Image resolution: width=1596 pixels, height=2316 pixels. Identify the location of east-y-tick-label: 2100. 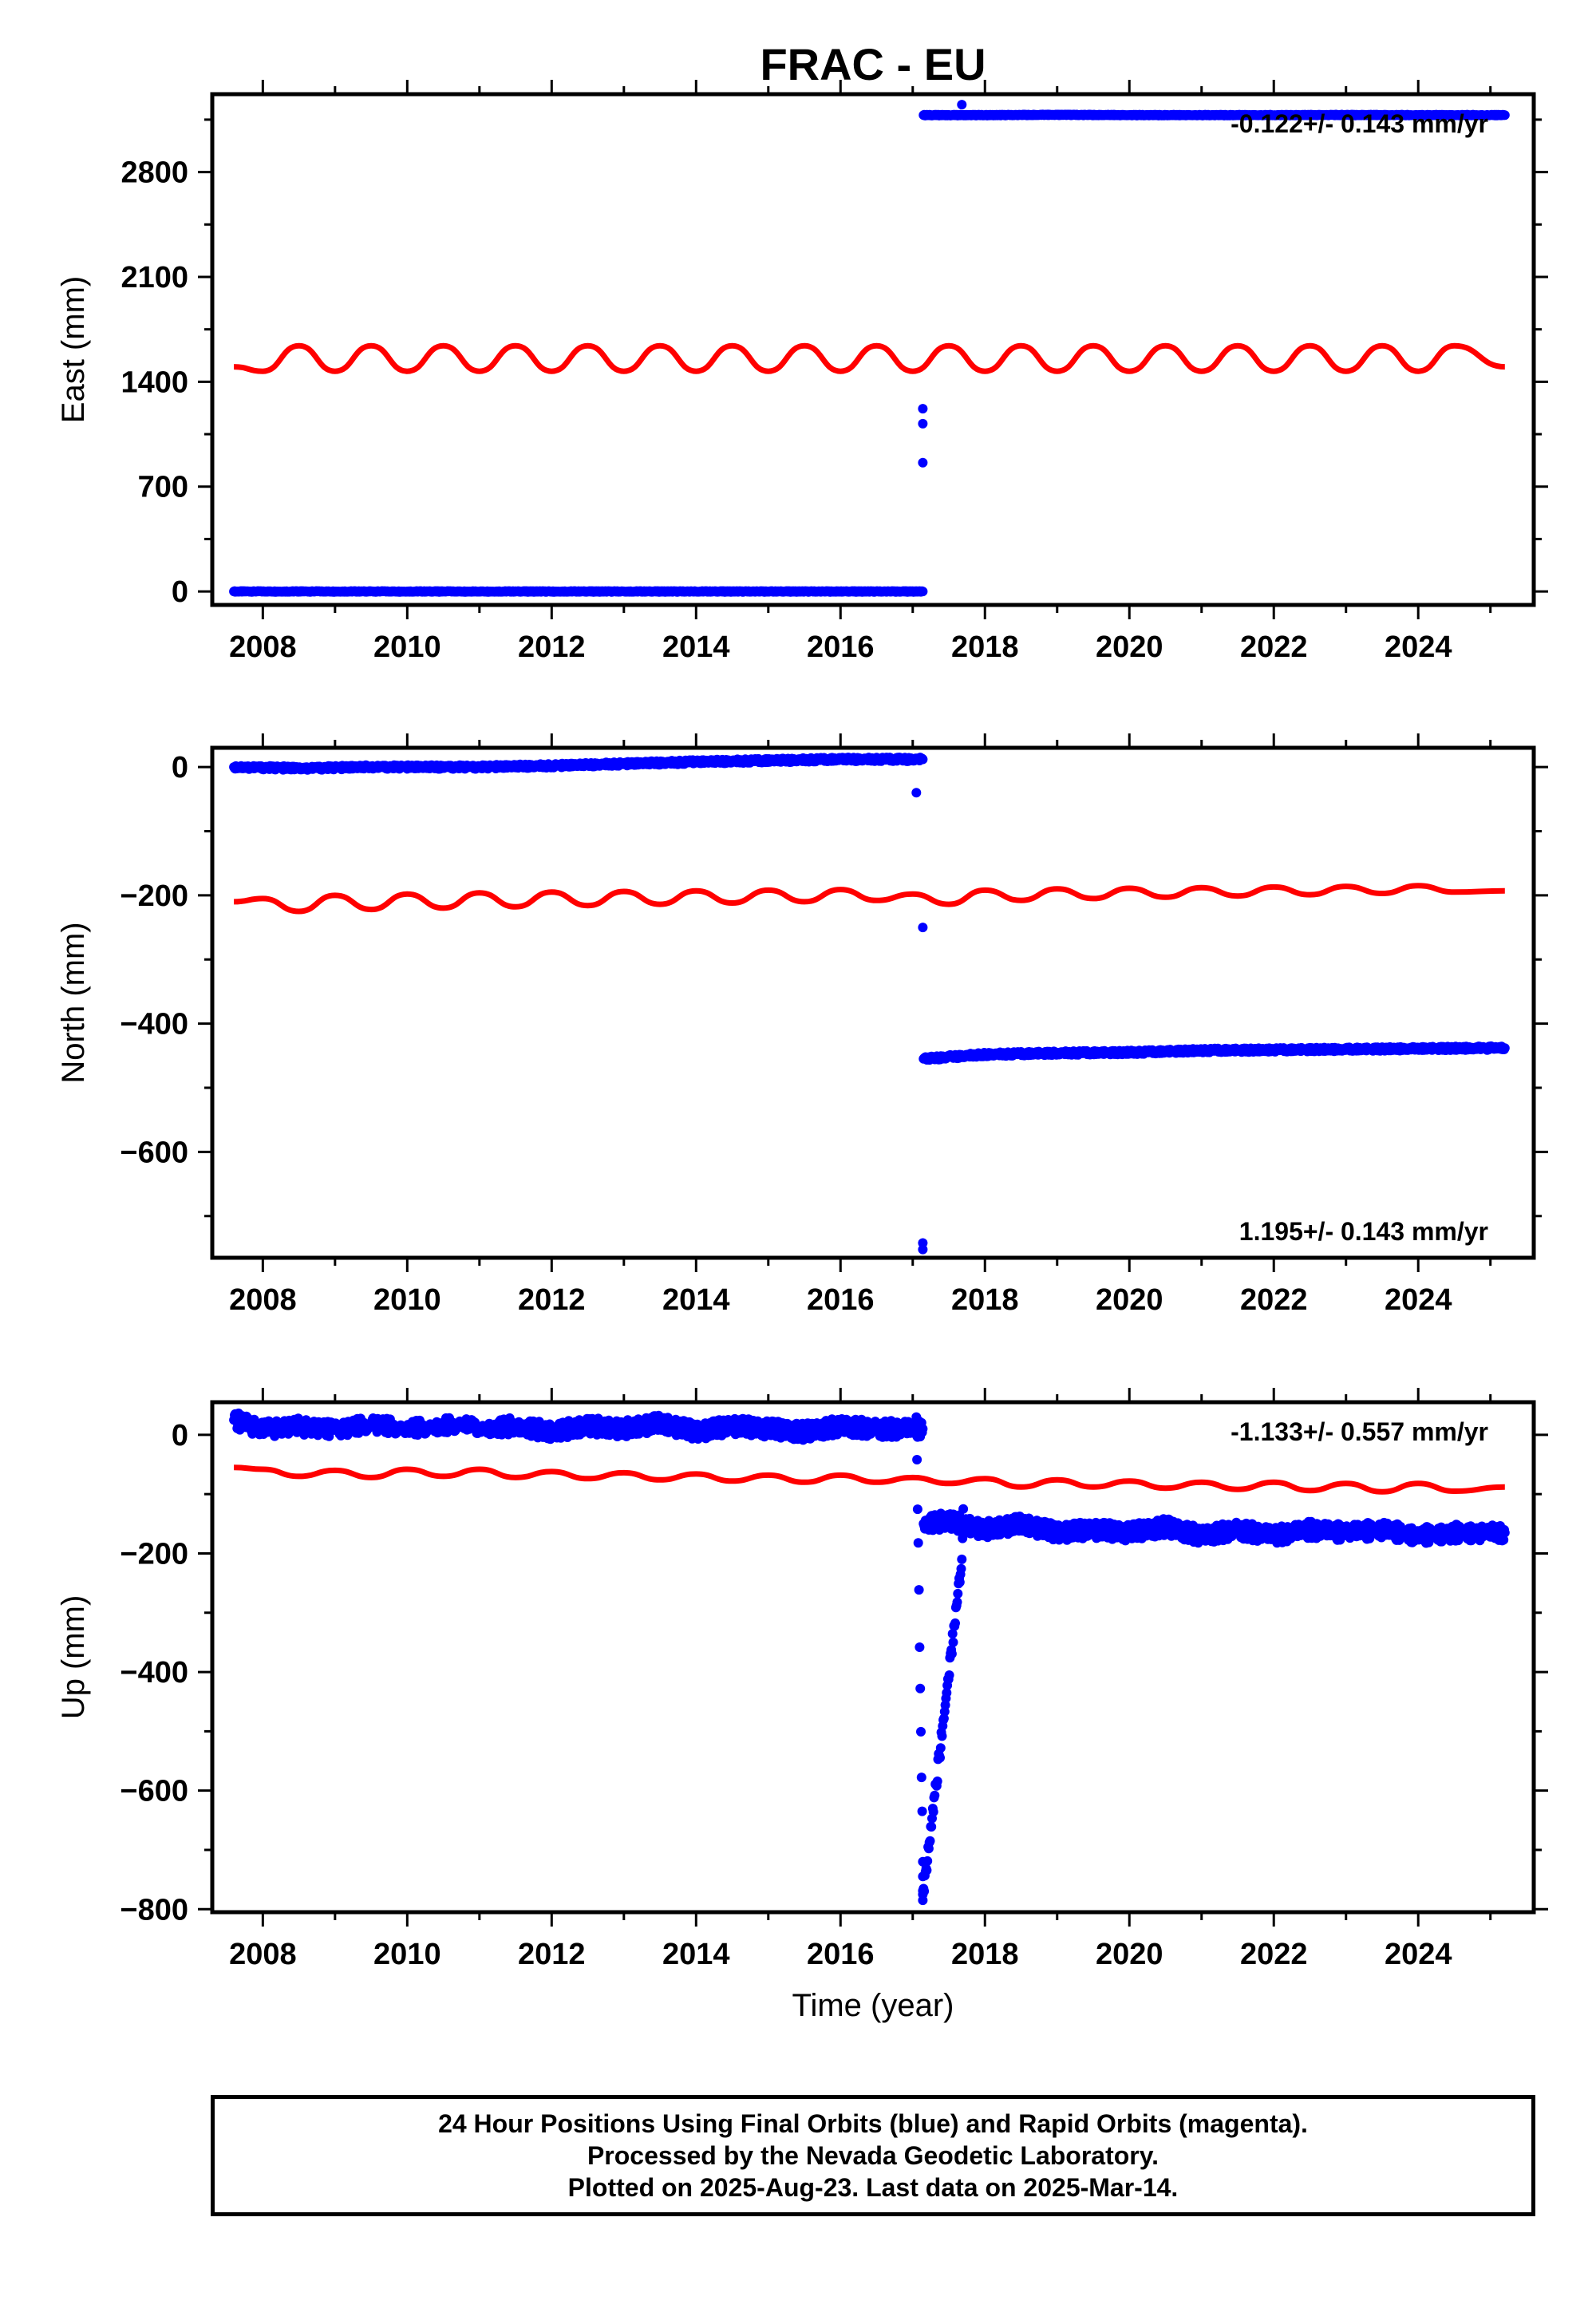
(154, 277).